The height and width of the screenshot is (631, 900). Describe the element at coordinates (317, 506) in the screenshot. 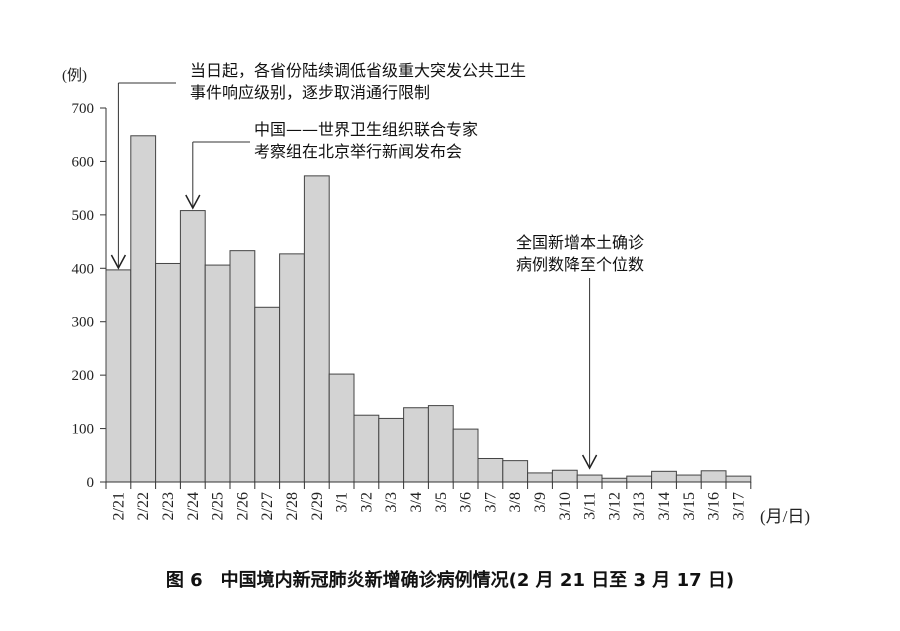

I see `x-tick-label: 2/29` at that location.